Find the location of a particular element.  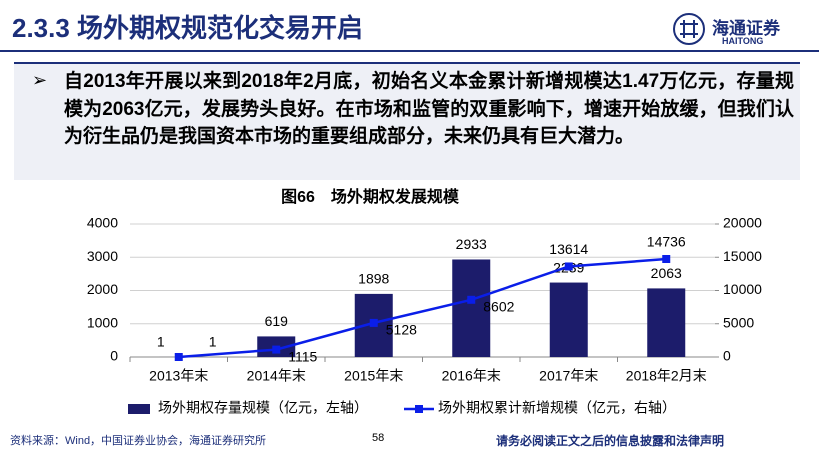

logo-icon is located at coordinates (689, 29).